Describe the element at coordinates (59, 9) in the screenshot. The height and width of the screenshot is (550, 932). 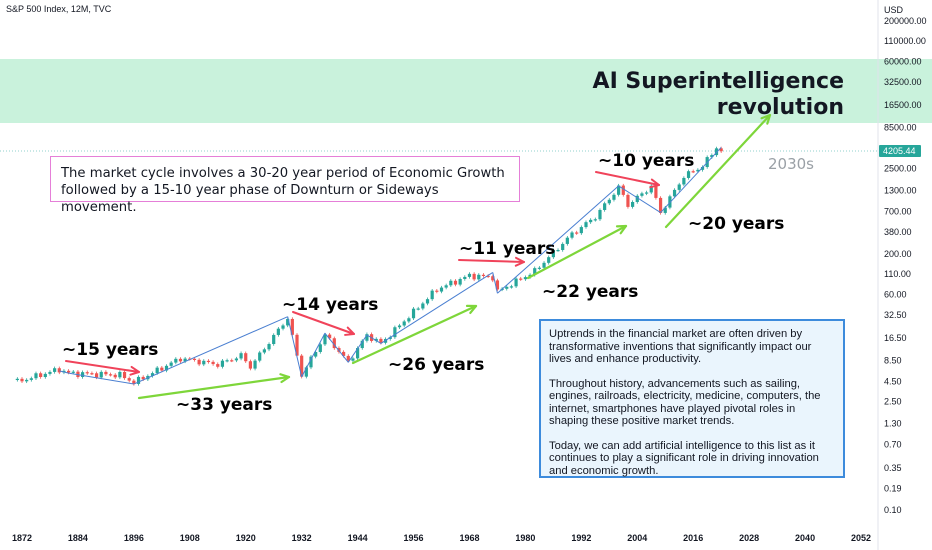
I see `chart-symbol-title: S&P 500 Index, 12M, TVC` at that location.